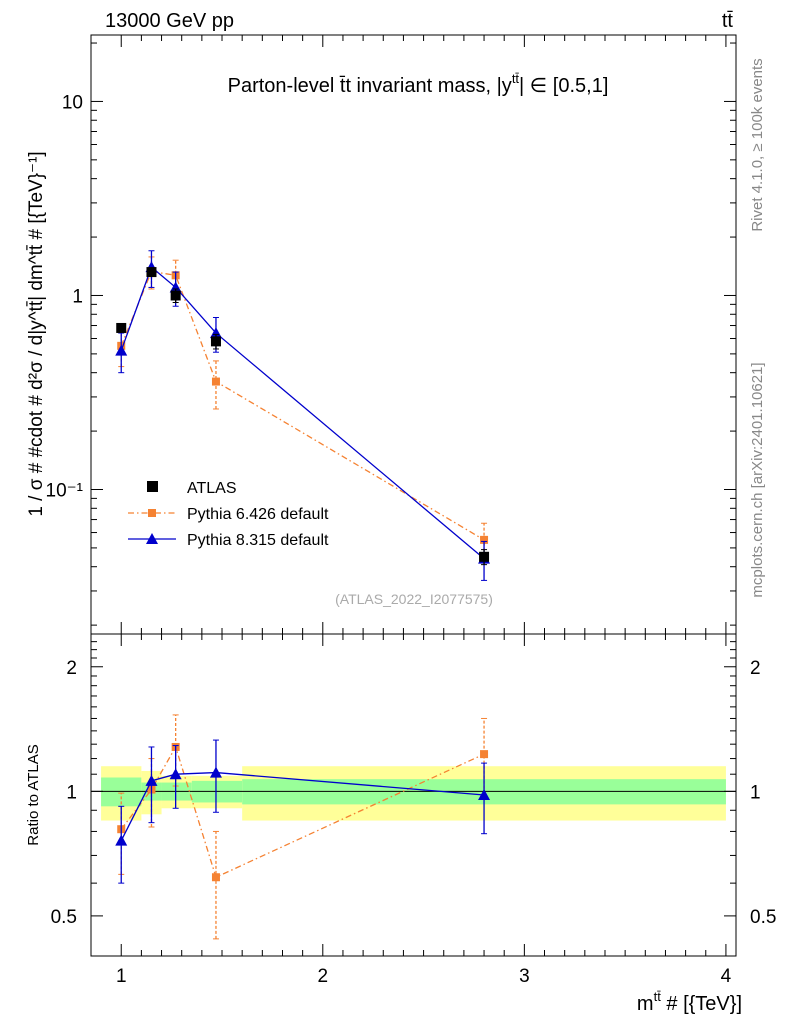  I want to click on energy-label: 13000 GeV pp, so click(169, 21).